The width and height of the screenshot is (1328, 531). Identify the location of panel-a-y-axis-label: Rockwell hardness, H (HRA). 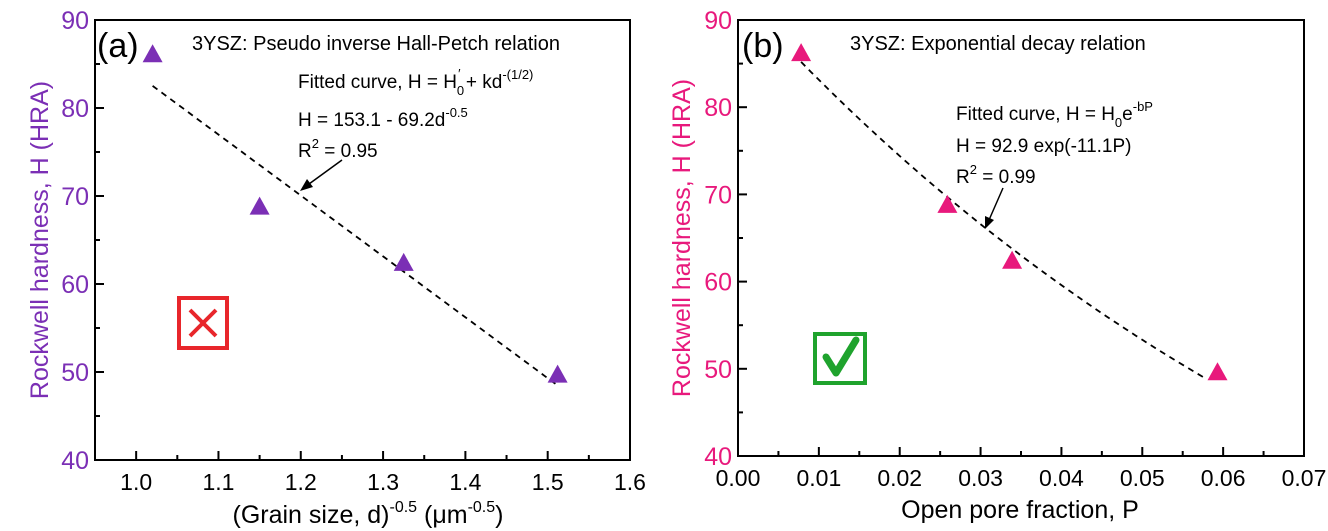
(40, 240).